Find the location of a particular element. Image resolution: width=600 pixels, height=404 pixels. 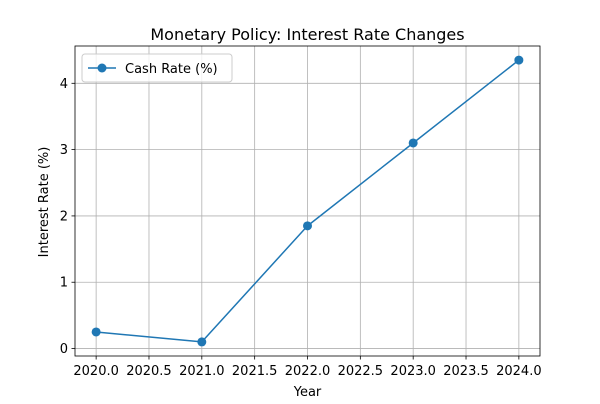

x-tick-label: 2021.5 is located at coordinates (255, 371).